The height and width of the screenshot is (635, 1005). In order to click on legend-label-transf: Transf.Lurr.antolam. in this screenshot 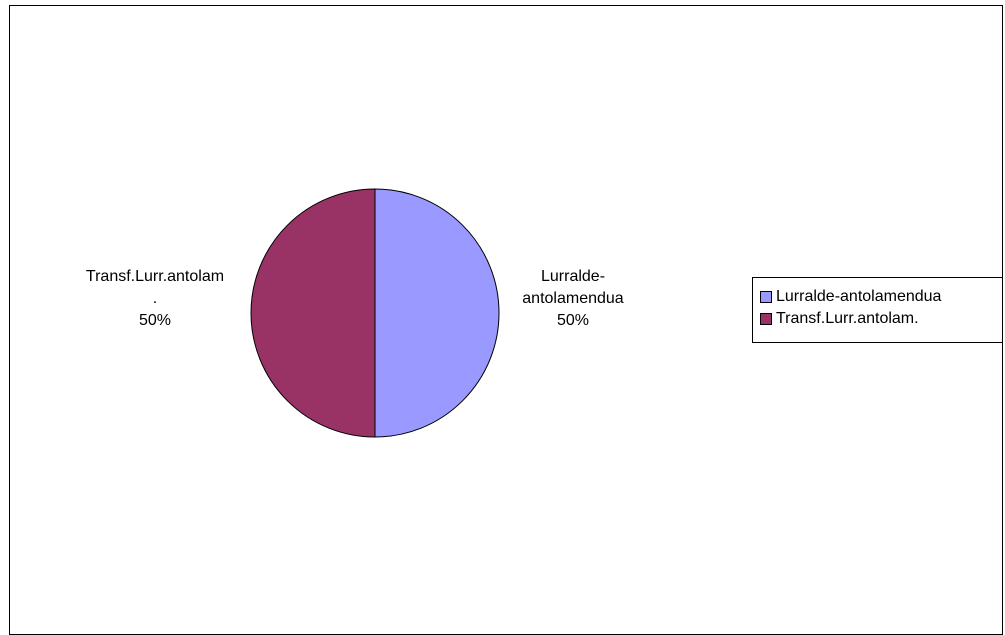, I will do `click(847, 318)`.